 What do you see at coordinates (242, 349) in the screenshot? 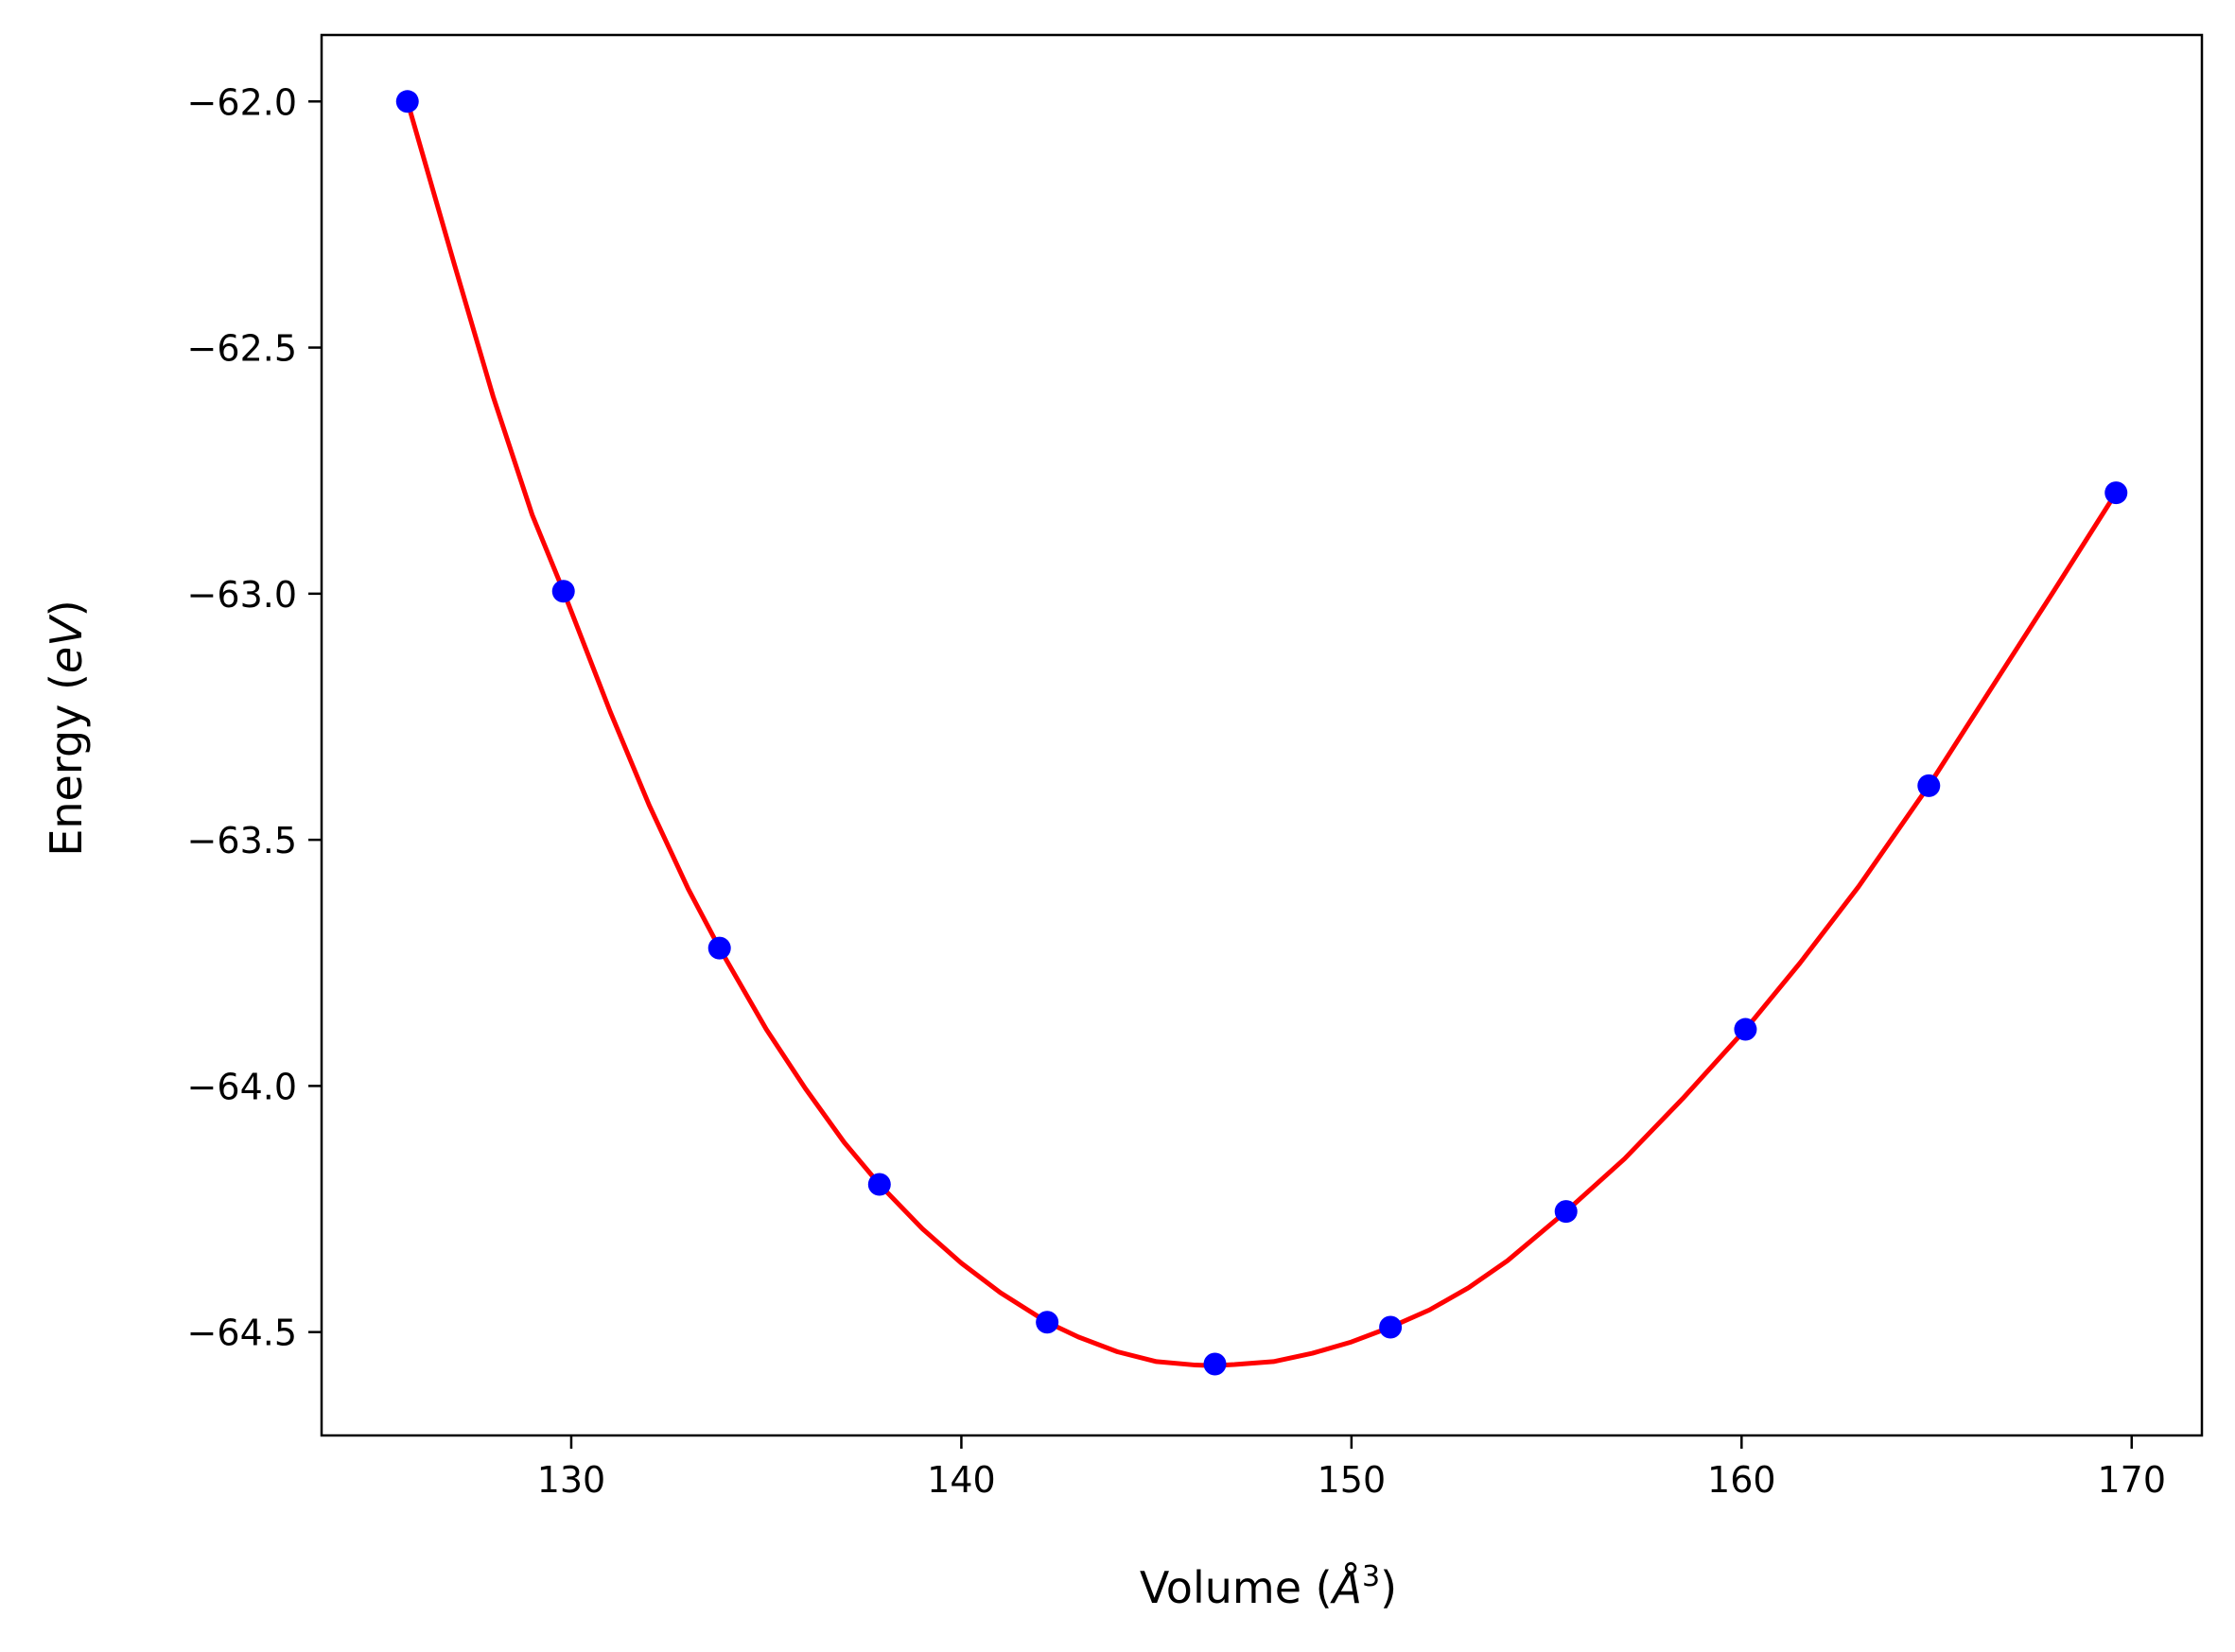
I see `y-tick-label: −62.5` at bounding box center [242, 349].